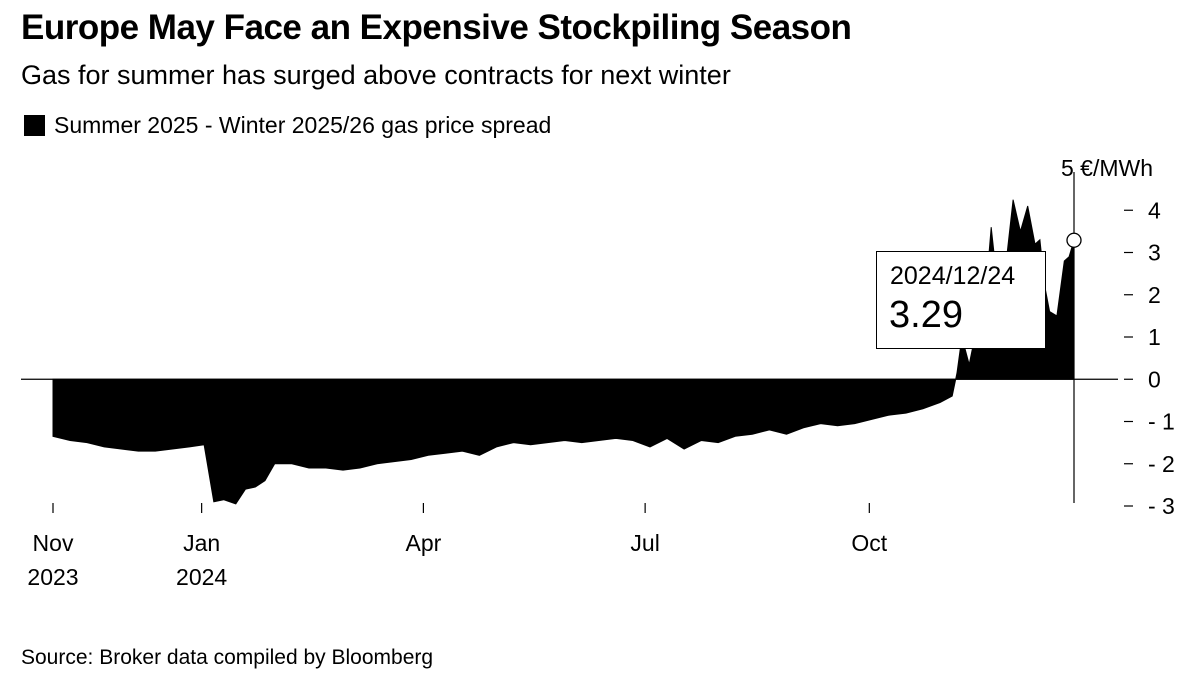 The width and height of the screenshot is (1195, 681). I want to click on x-tick-label: Jul, so click(644, 543).